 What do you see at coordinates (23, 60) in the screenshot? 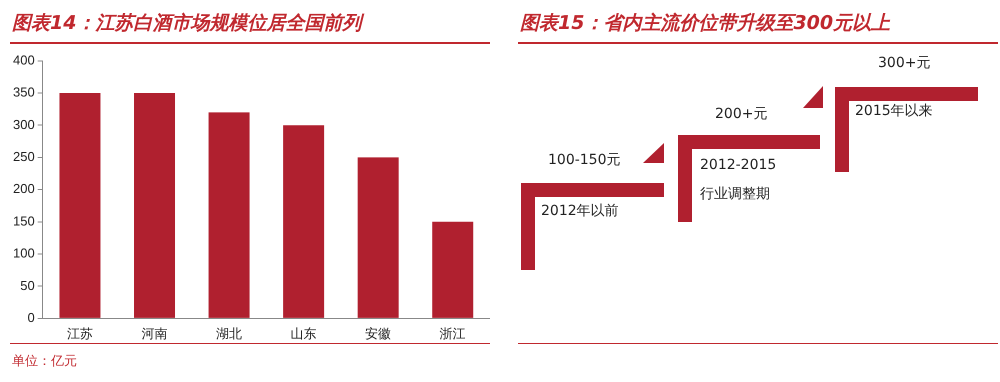
I see `y-tick-label: 400` at bounding box center [23, 60].